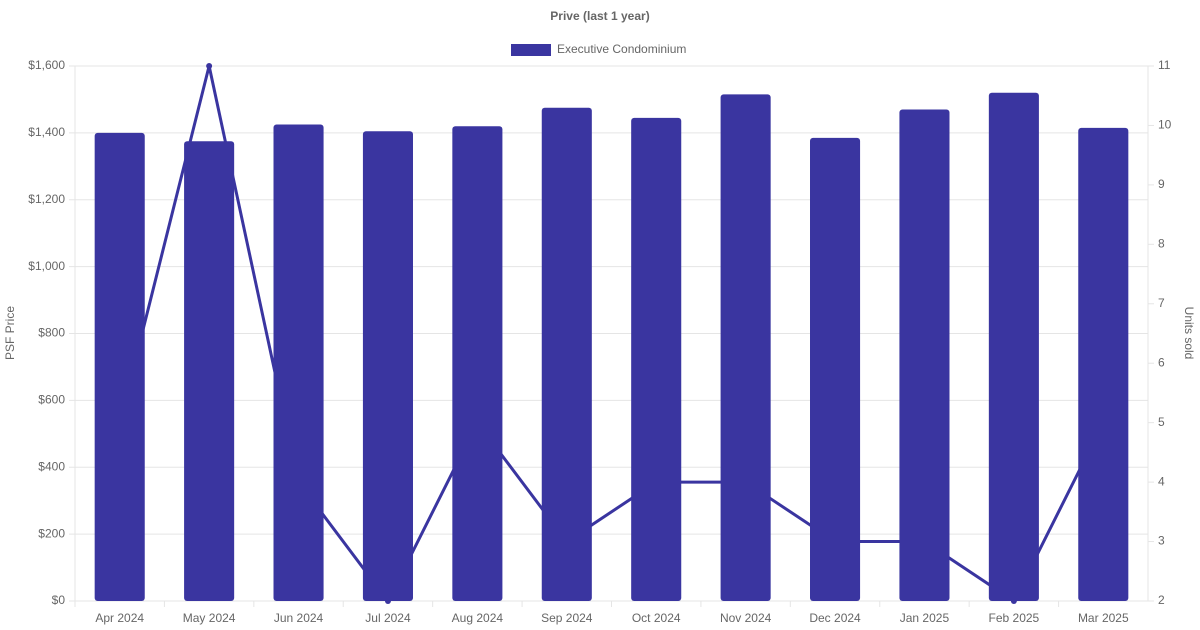 The height and width of the screenshot is (630, 1200). I want to click on y-axis-title: PSF Price, so click(10, 333).